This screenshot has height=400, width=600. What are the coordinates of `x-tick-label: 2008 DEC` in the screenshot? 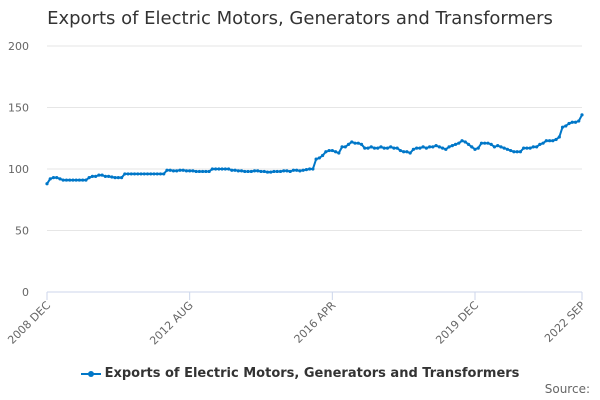 It's located at (29, 323).